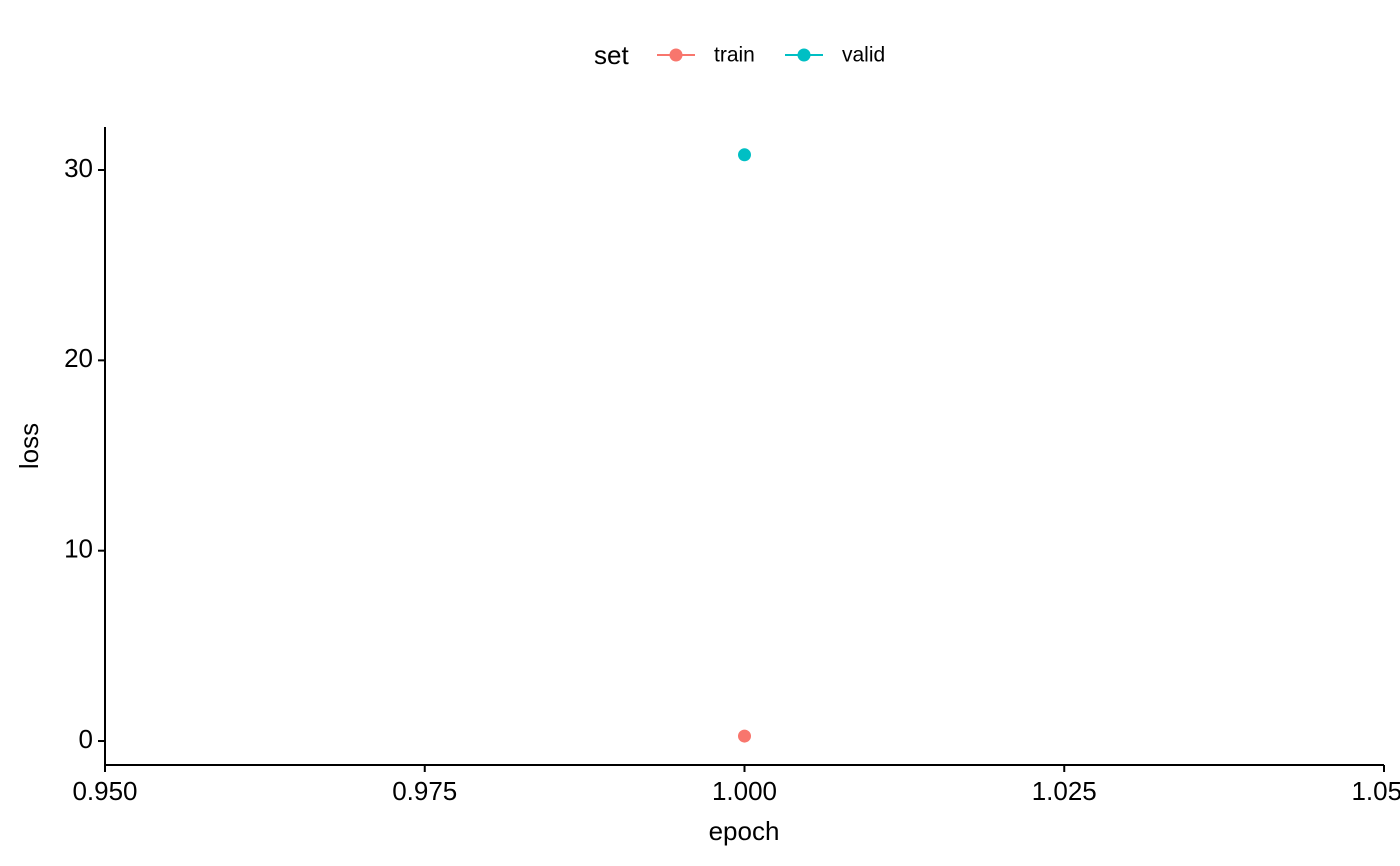 The width and height of the screenshot is (1400, 866). Describe the element at coordinates (78, 358) in the screenshot. I see `y-tick-label: 20` at that location.